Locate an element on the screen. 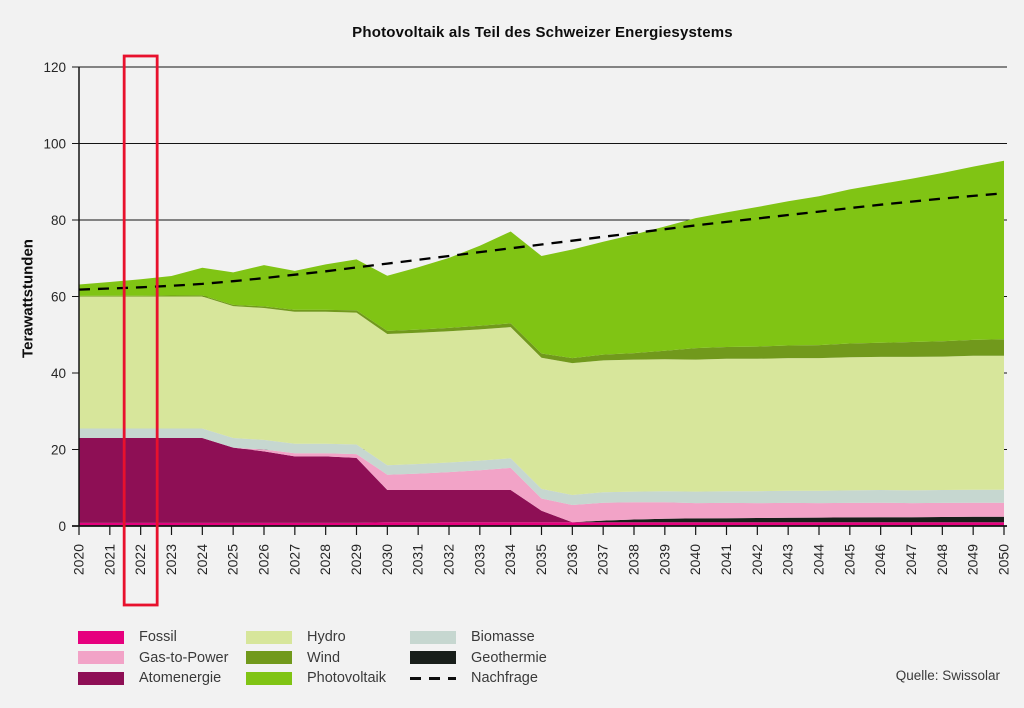 The height and width of the screenshot is (708, 1024). legend-item-fossil: Fossil is located at coordinates (162, 637).